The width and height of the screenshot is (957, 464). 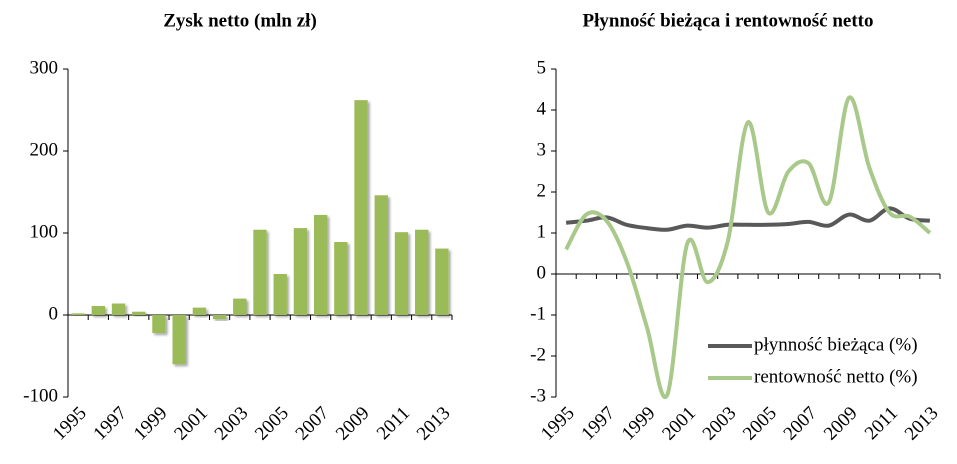 What do you see at coordinates (748, 219) in the screenshot?
I see `line-series` at bounding box center [748, 219].